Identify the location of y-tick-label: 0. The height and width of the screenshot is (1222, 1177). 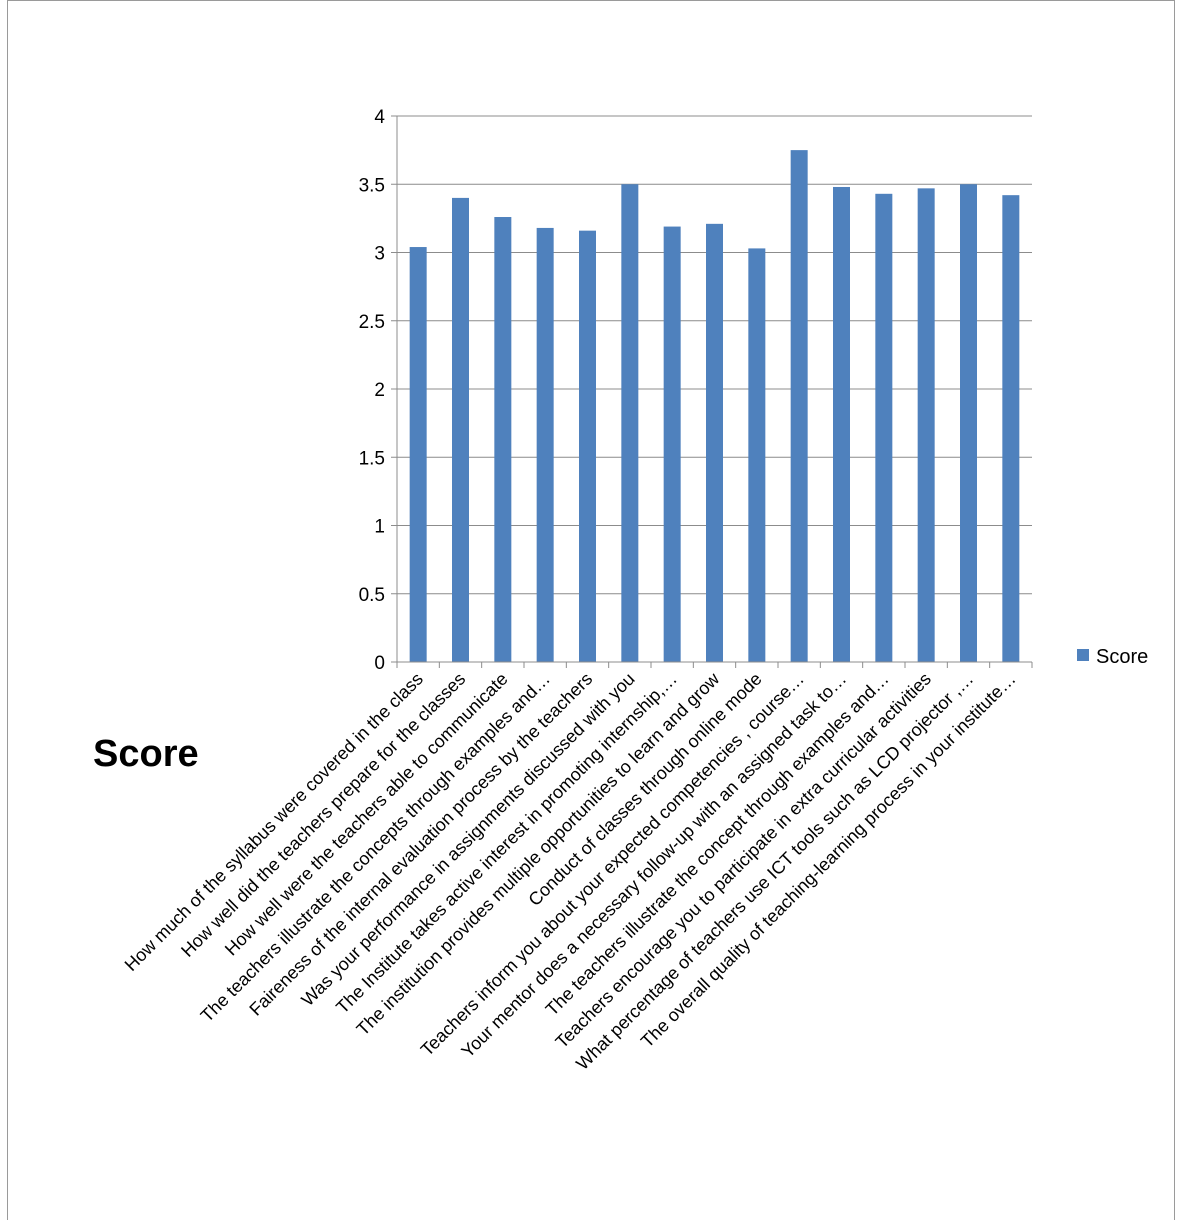
(379, 663).